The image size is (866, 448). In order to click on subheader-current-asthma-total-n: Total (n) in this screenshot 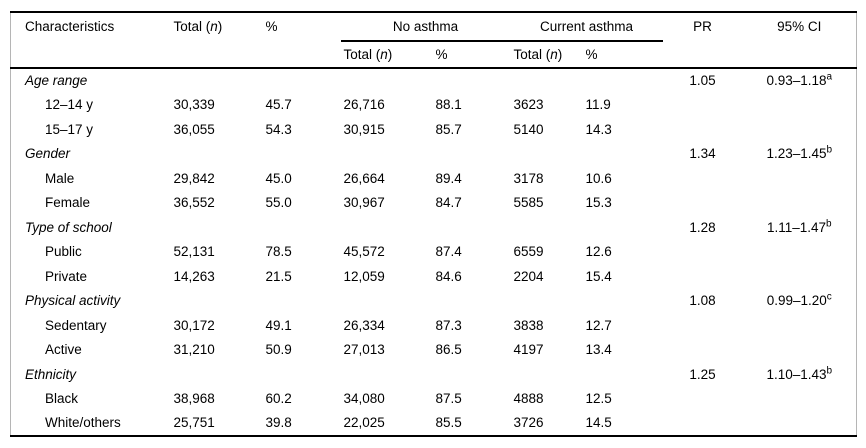, I will do `click(547, 54)`.